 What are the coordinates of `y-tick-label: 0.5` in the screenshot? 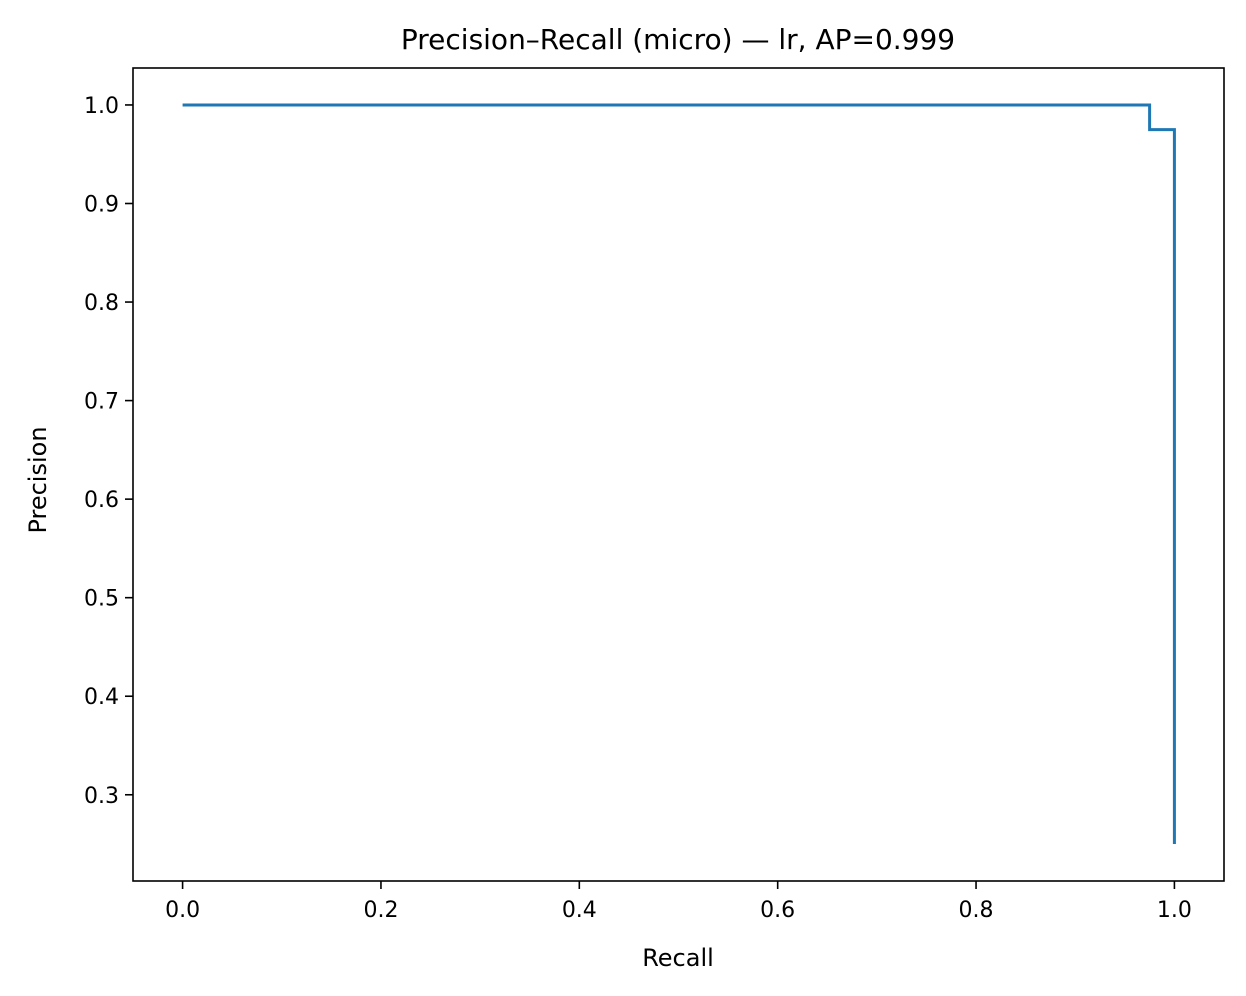 It's located at (101, 599).